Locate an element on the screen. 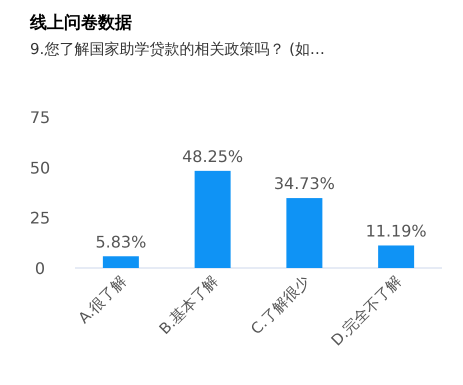 The width and height of the screenshot is (463, 385). y-tick-label: 0 is located at coordinates (40, 268).